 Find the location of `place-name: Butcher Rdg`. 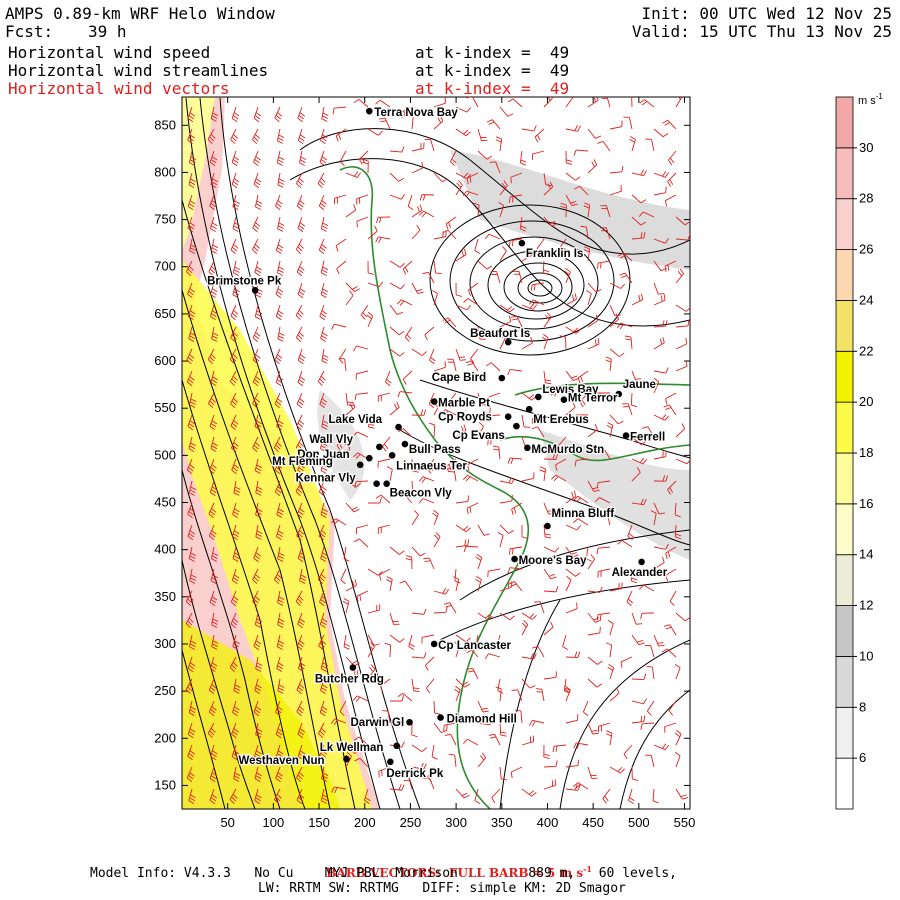

place-name: Butcher Rdg is located at coordinates (349, 680).